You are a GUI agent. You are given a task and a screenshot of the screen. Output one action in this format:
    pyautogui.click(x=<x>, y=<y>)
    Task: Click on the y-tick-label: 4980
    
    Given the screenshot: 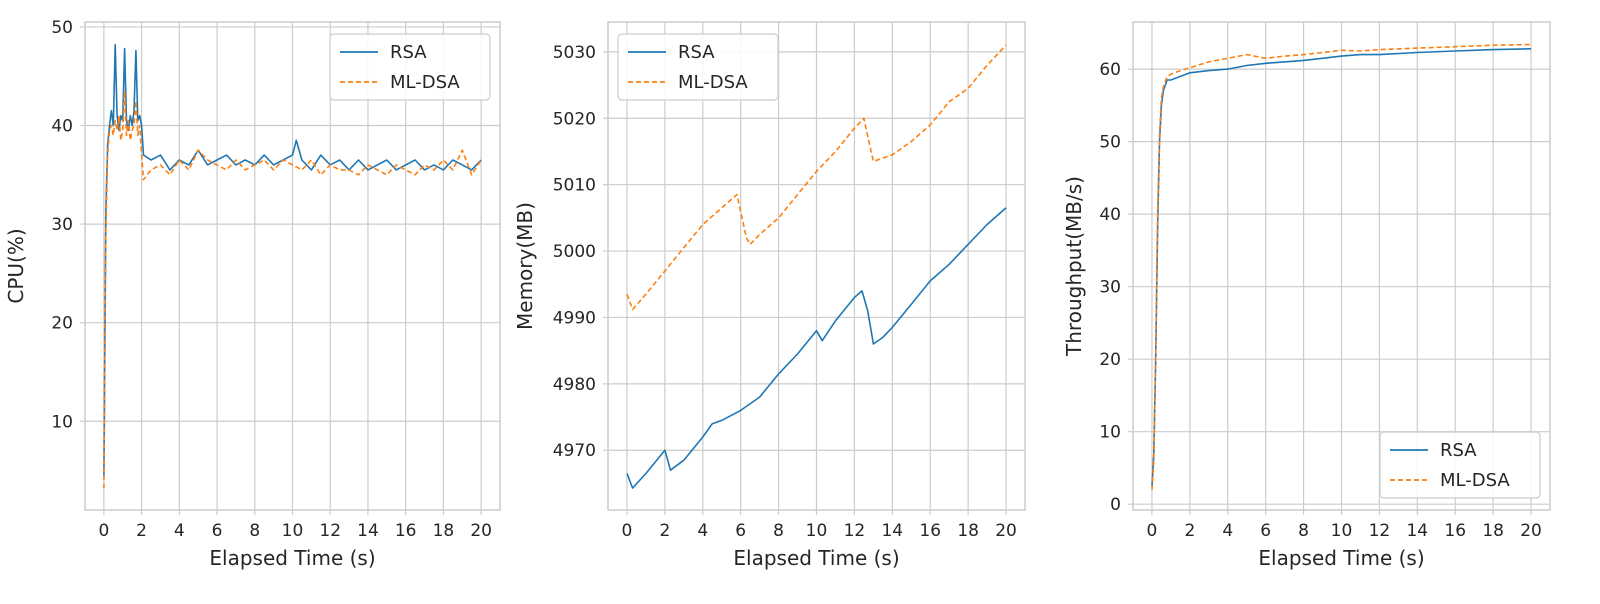 What is the action you would take?
    pyautogui.click(x=574, y=385)
    